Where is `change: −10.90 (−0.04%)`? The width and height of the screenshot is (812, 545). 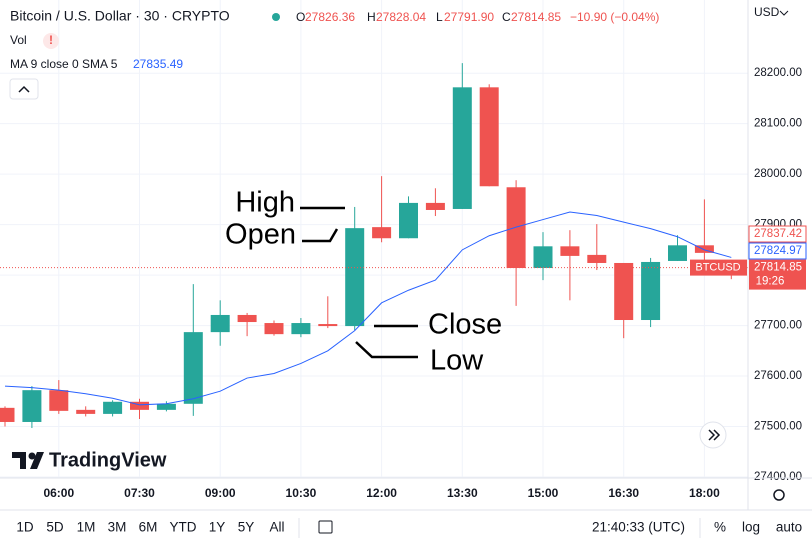
change: −10.90 (−0.04%) is located at coordinates (614, 17).